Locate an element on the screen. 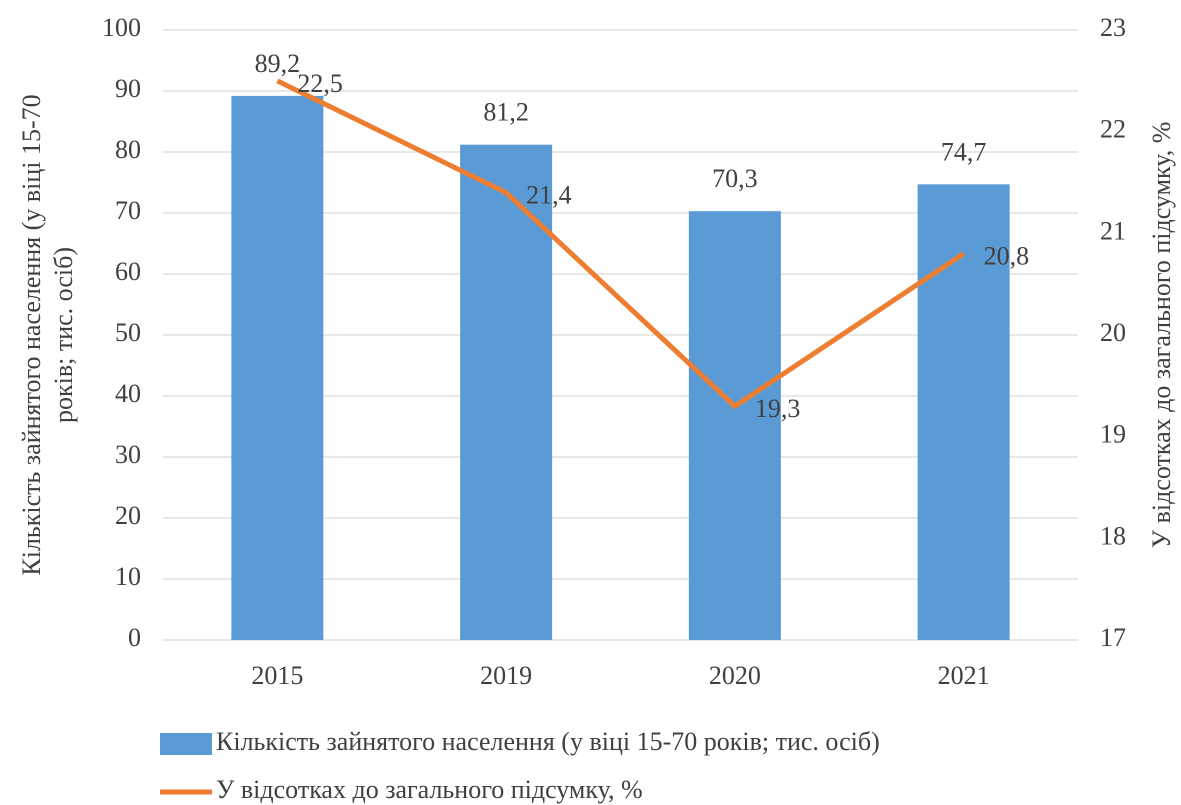 This screenshot has width=1181, height=805. y-axis-label: років; тис. осіб) is located at coordinates (63, 335).